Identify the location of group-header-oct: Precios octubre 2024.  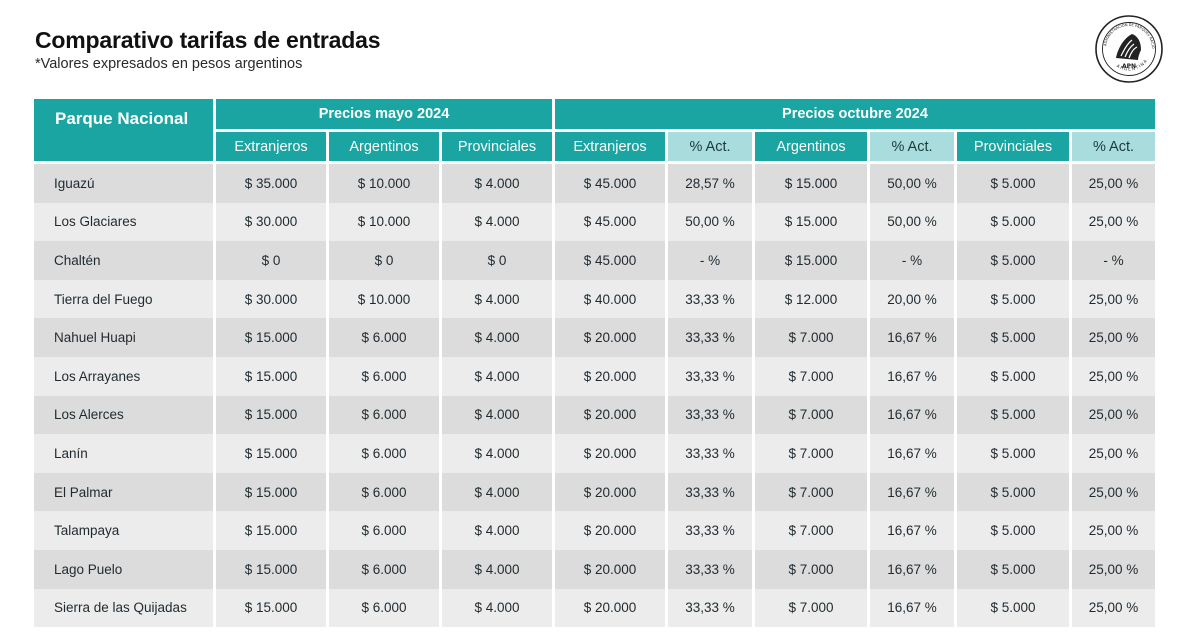
(855, 114).